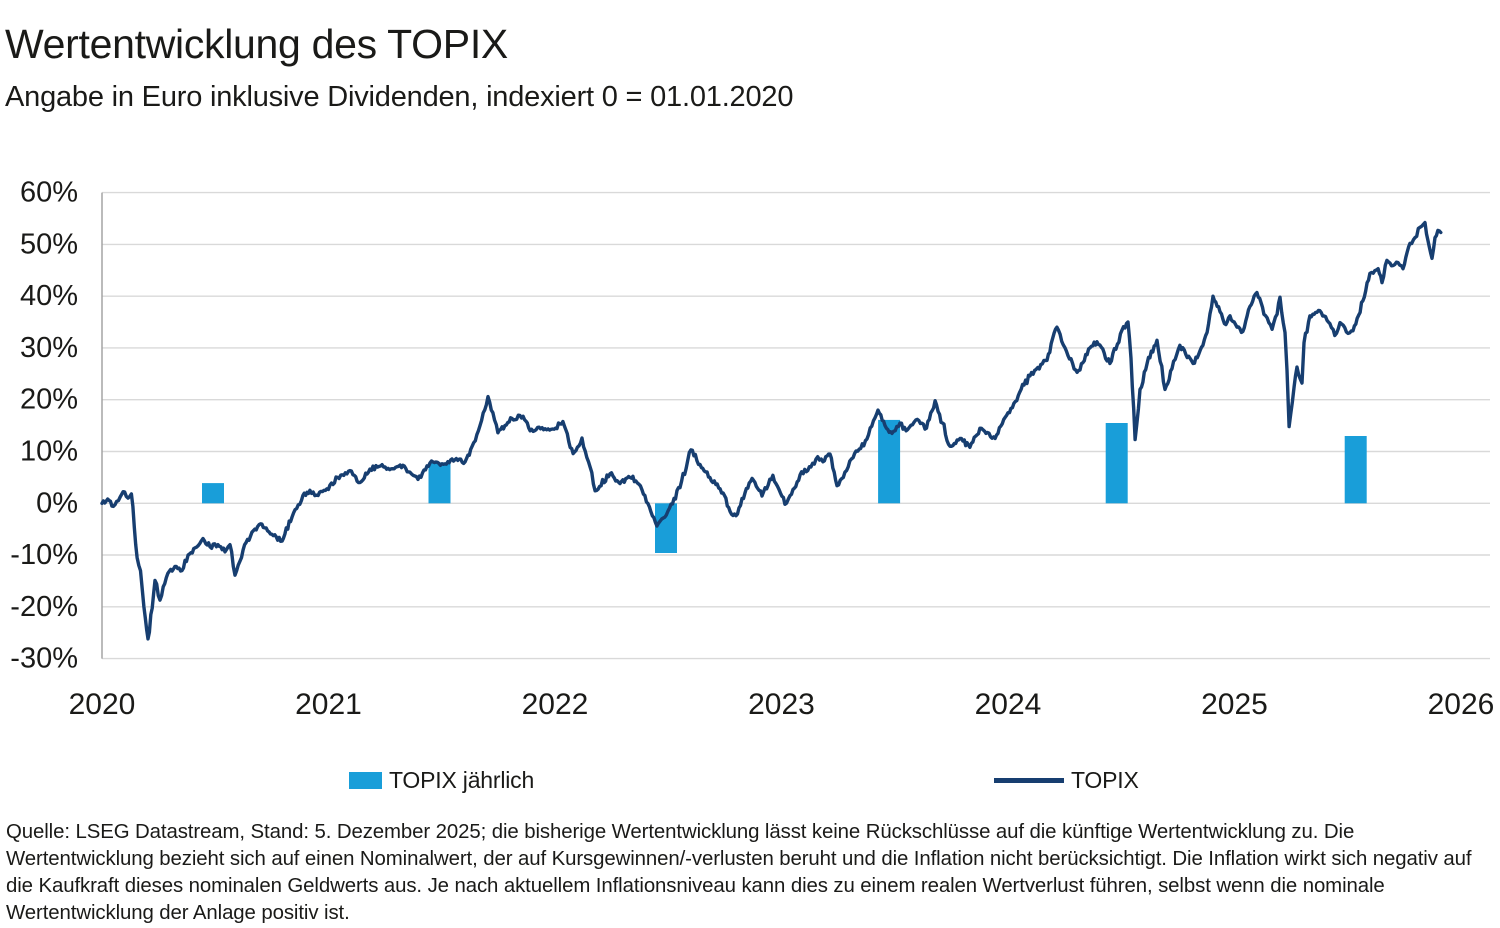 The image size is (1500, 928). Describe the element at coordinates (49, 296) in the screenshot. I see `y-axis-tick-label: 40%` at that location.